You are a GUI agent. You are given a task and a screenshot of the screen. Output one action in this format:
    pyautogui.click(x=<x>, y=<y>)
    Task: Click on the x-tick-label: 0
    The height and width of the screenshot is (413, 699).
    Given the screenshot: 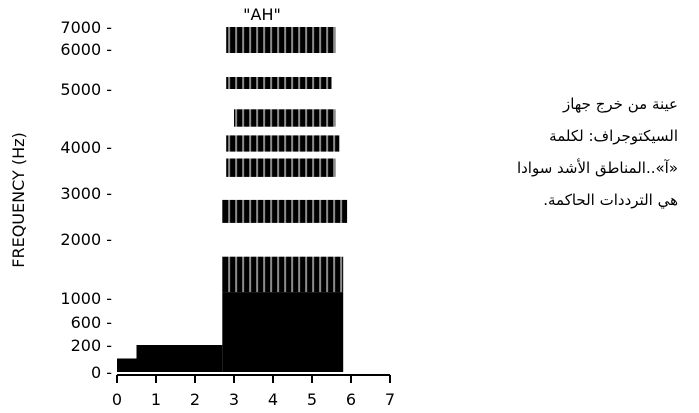 What is the action you would take?
    pyautogui.click(x=117, y=399)
    